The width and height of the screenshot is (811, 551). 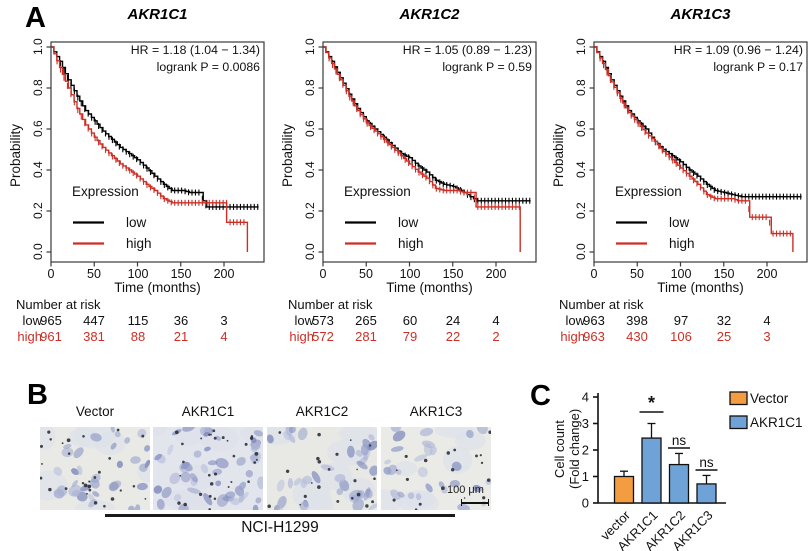 I want to click on sig-star: *, so click(x=651, y=403).